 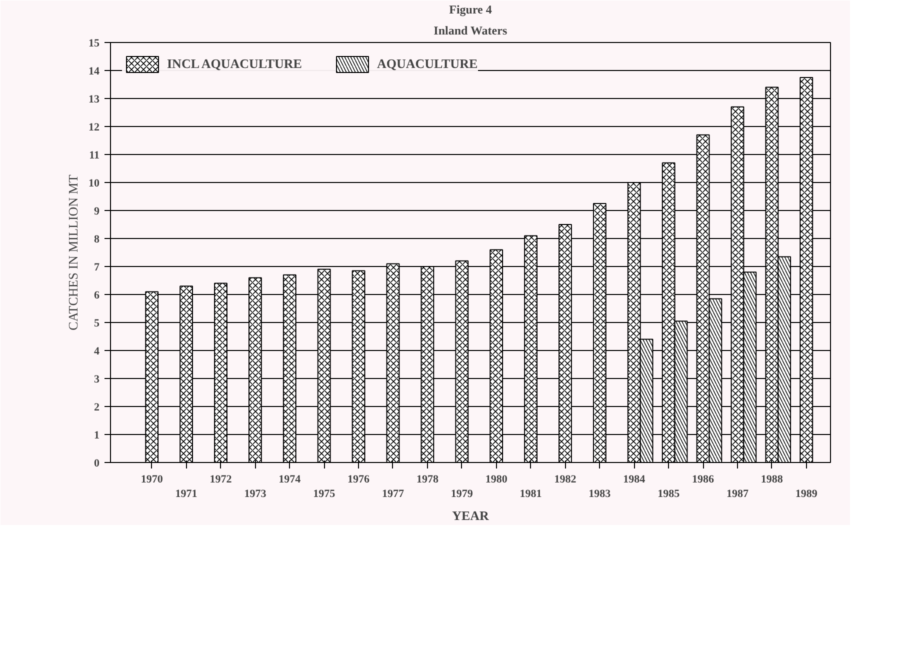 I want to click on y-tick-label: 15, so click(x=94, y=44).